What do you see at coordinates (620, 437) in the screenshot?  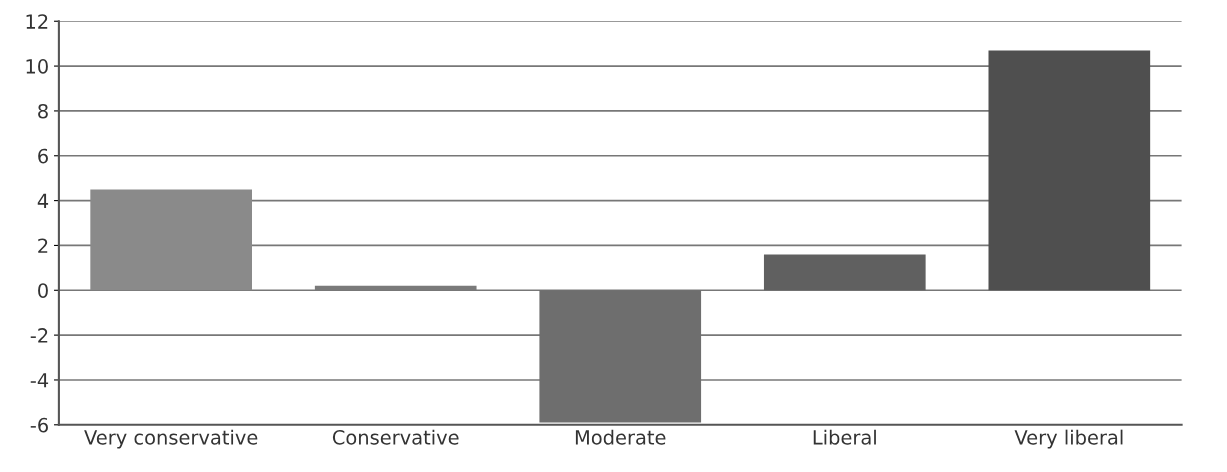 I see `x-tick-label: Moderate` at bounding box center [620, 437].